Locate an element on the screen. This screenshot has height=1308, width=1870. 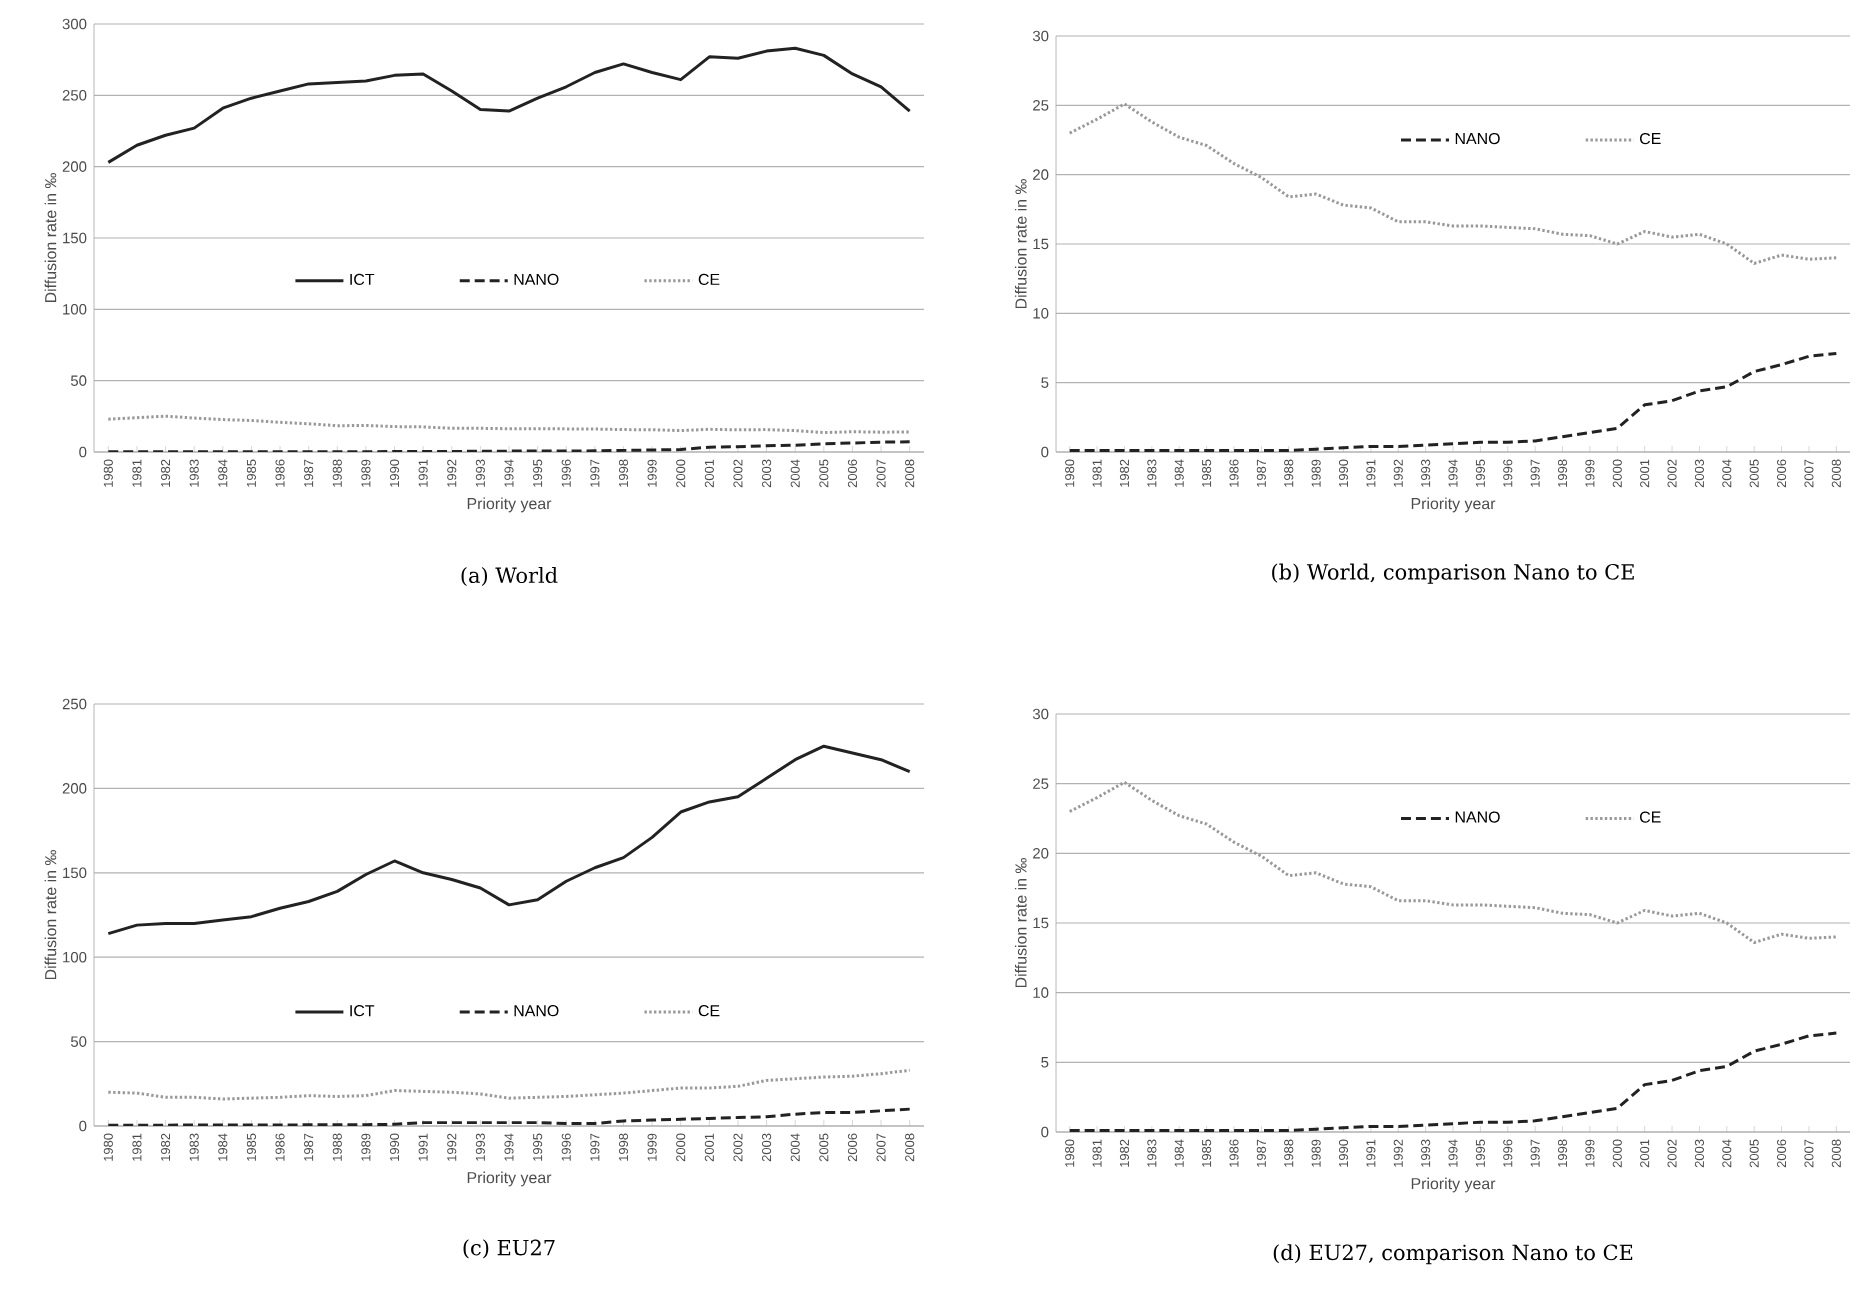
text: (a) World is located at coordinates (509, 576).